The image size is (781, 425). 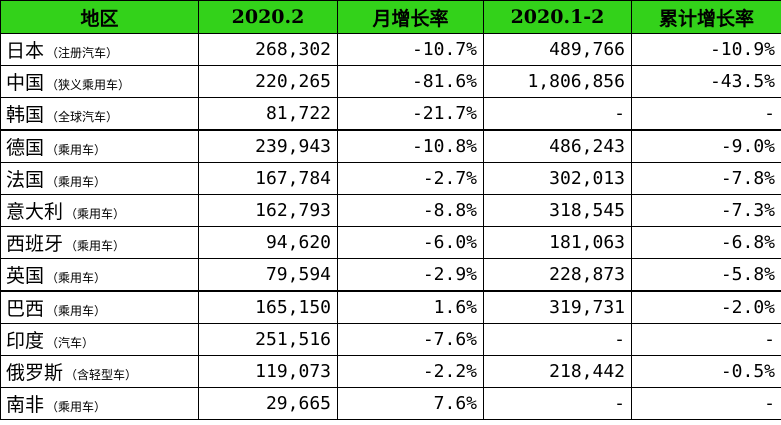 What do you see at coordinates (706, 210) in the screenshot?
I see `cumulative-growth-value: -7.3%` at bounding box center [706, 210].